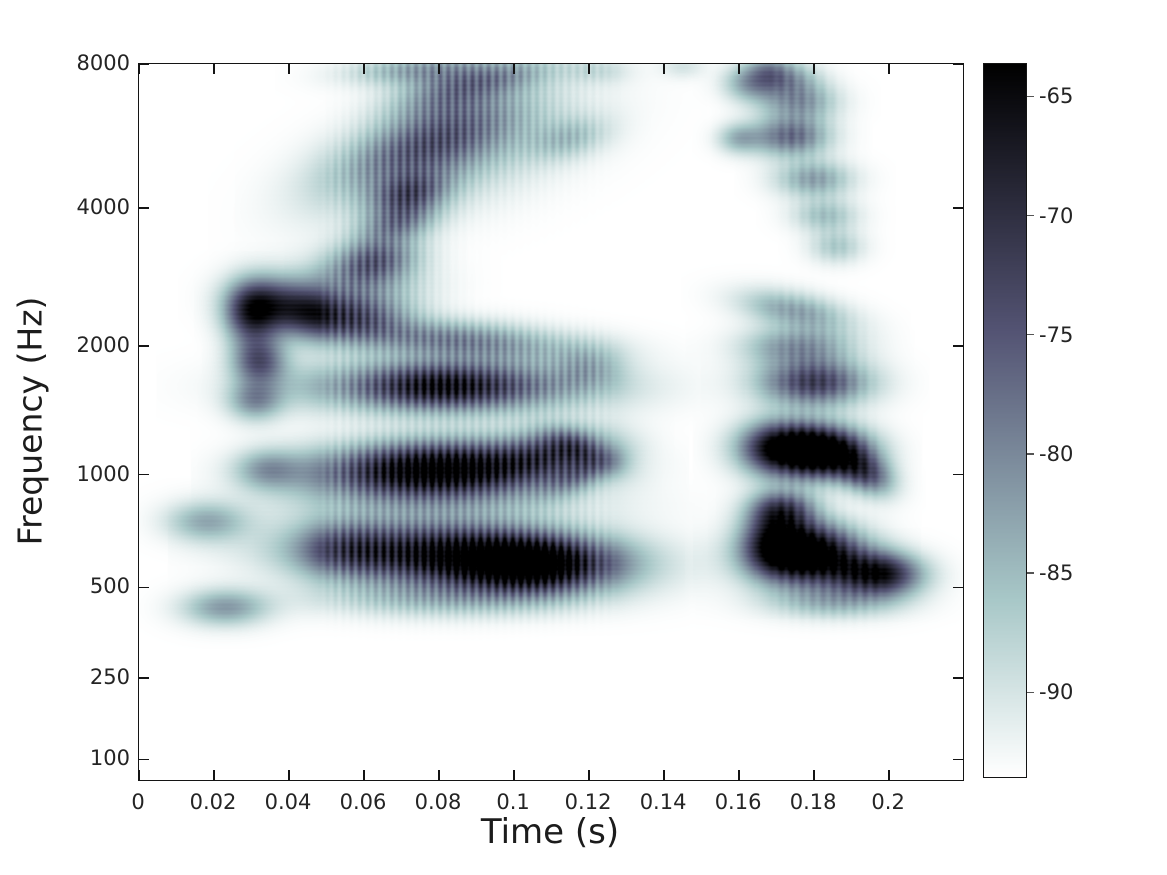 This screenshot has width=1167, height=875. What do you see at coordinates (438, 802) in the screenshot?
I see `x-tick-label: 0.08` at bounding box center [438, 802].